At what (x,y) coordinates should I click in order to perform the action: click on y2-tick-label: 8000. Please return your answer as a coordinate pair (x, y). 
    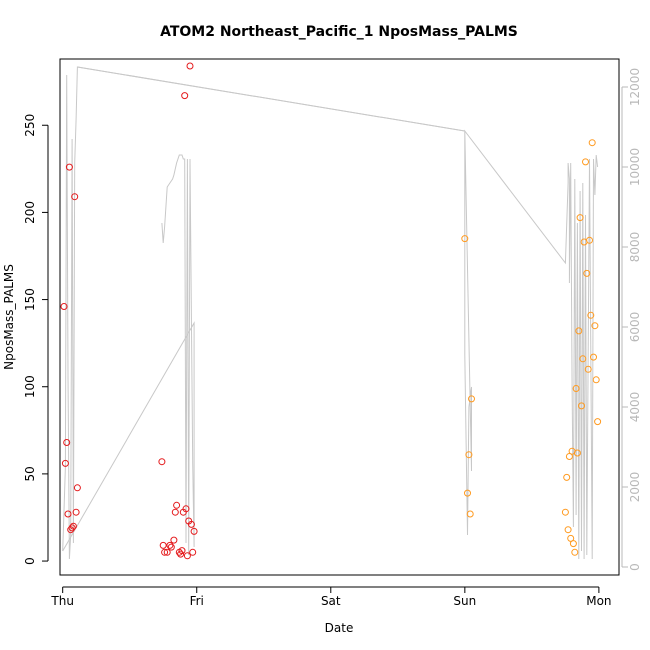
    Looking at the image, I should click on (635, 247).